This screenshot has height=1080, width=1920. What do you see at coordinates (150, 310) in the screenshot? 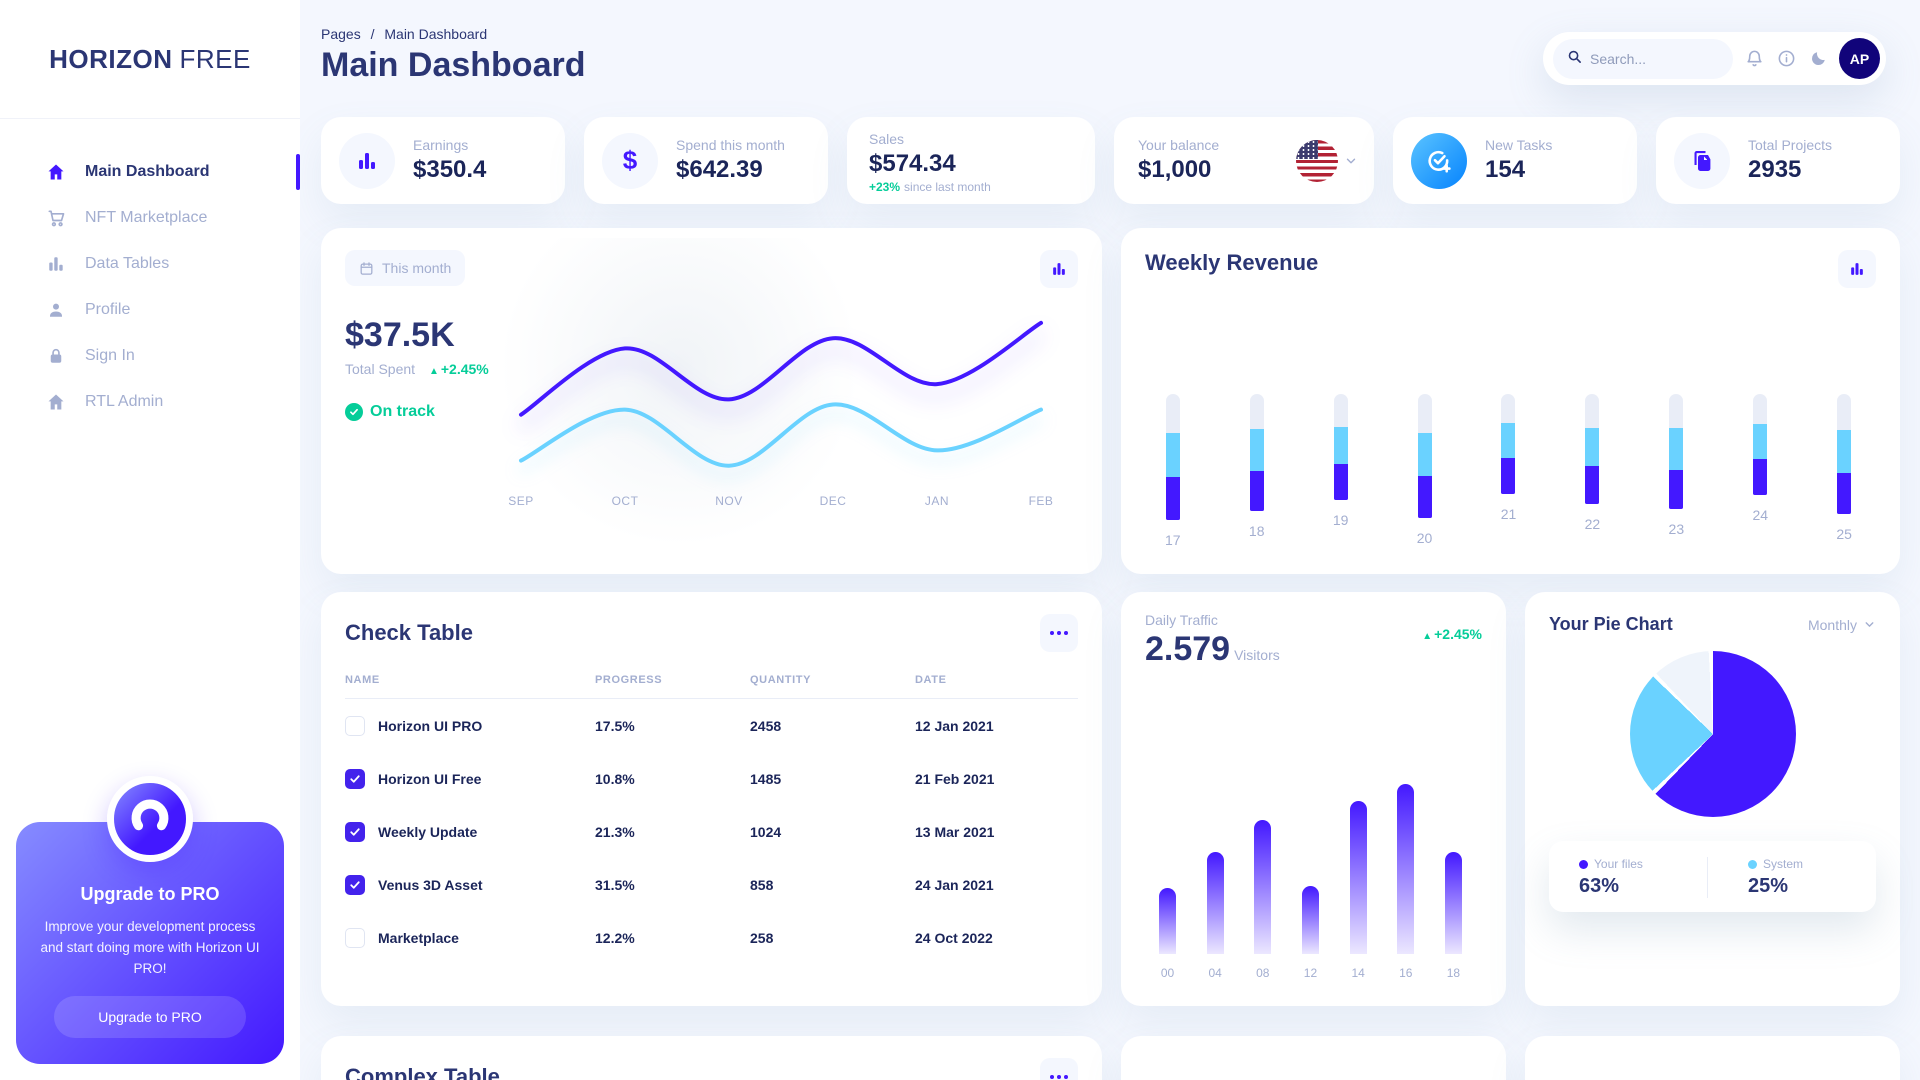
I see `sidebar-item-profile: Profile` at bounding box center [150, 310].